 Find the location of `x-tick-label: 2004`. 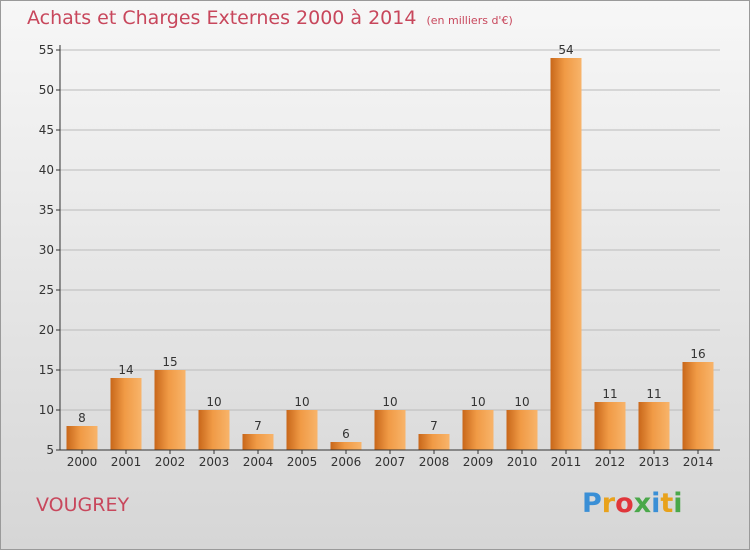

x-tick-label: 2004 is located at coordinates (258, 462).